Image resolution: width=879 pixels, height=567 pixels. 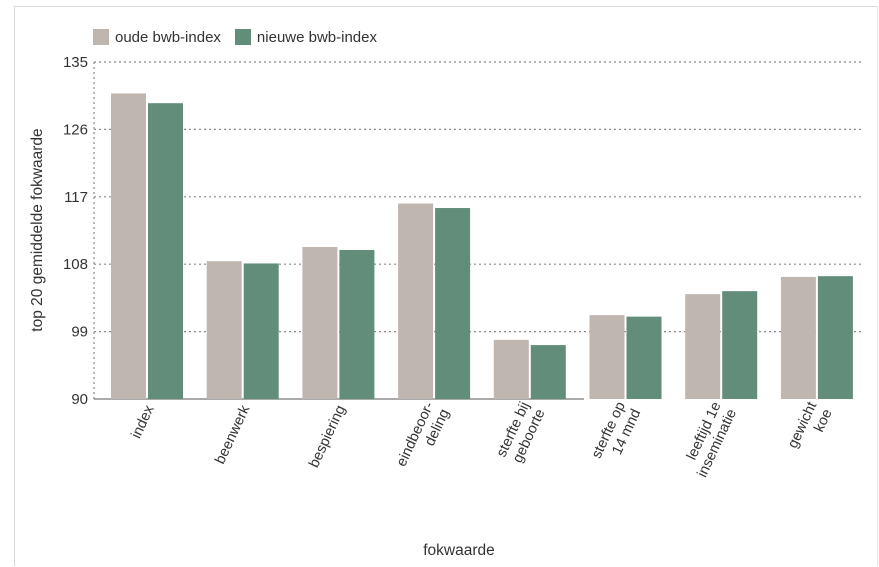 I want to click on x-category-label: bespiering, so click(x=327, y=436).